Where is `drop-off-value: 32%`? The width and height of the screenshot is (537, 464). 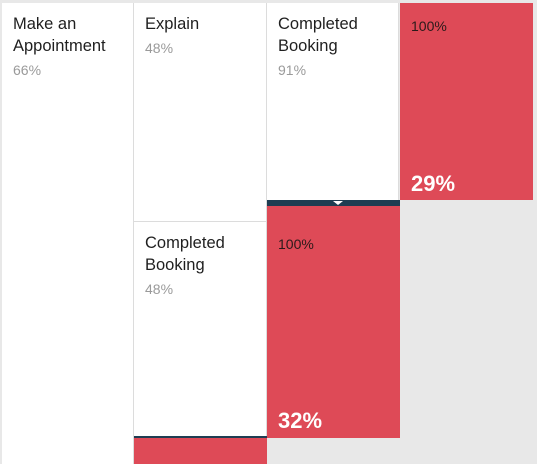
drop-off-value: 32% is located at coordinates (300, 420).